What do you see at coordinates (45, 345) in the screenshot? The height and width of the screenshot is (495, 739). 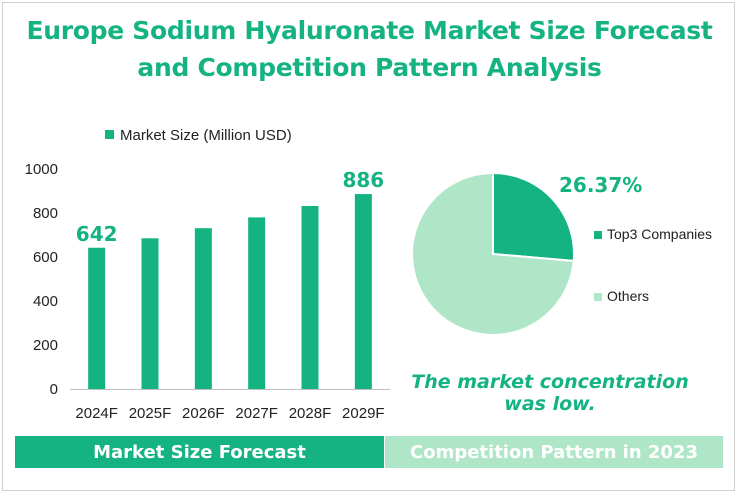 I see `y-tick-label: 200` at bounding box center [45, 345].